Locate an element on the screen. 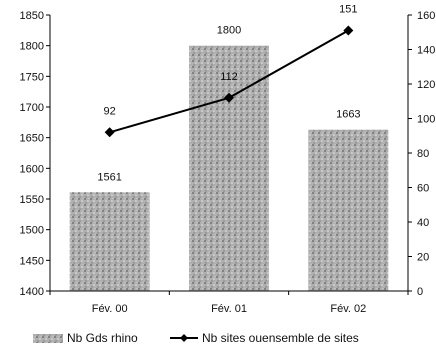 This screenshot has height=356, width=436. bar-value-label: 1561 is located at coordinates (109, 177).